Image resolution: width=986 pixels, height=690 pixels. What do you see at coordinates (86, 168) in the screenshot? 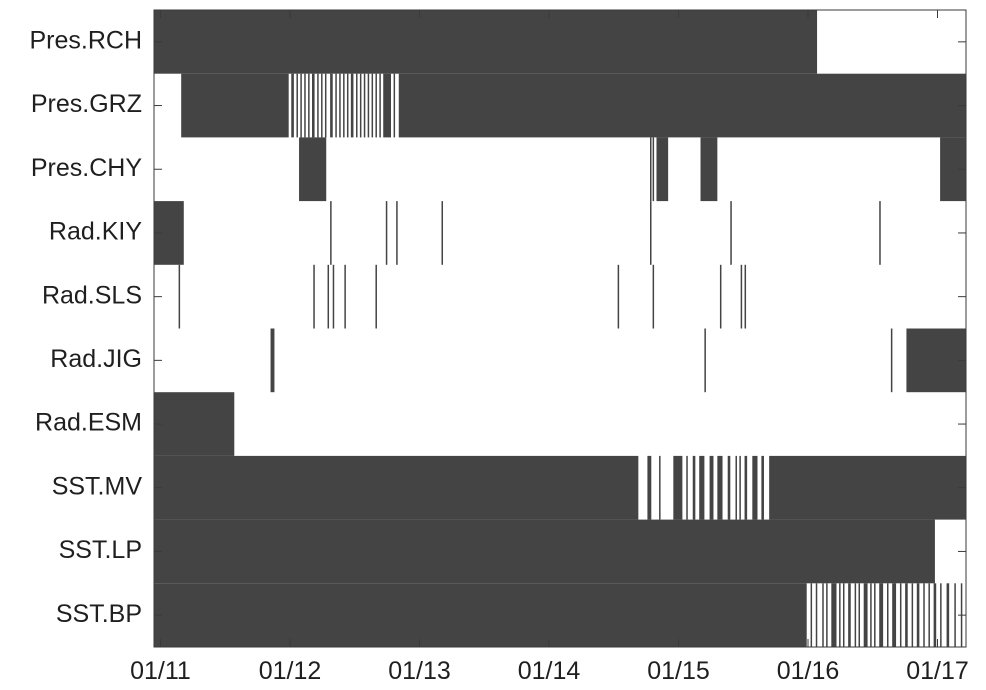
I see `y-tick-label-pres-chy: Pres.CHY` at bounding box center [86, 168].